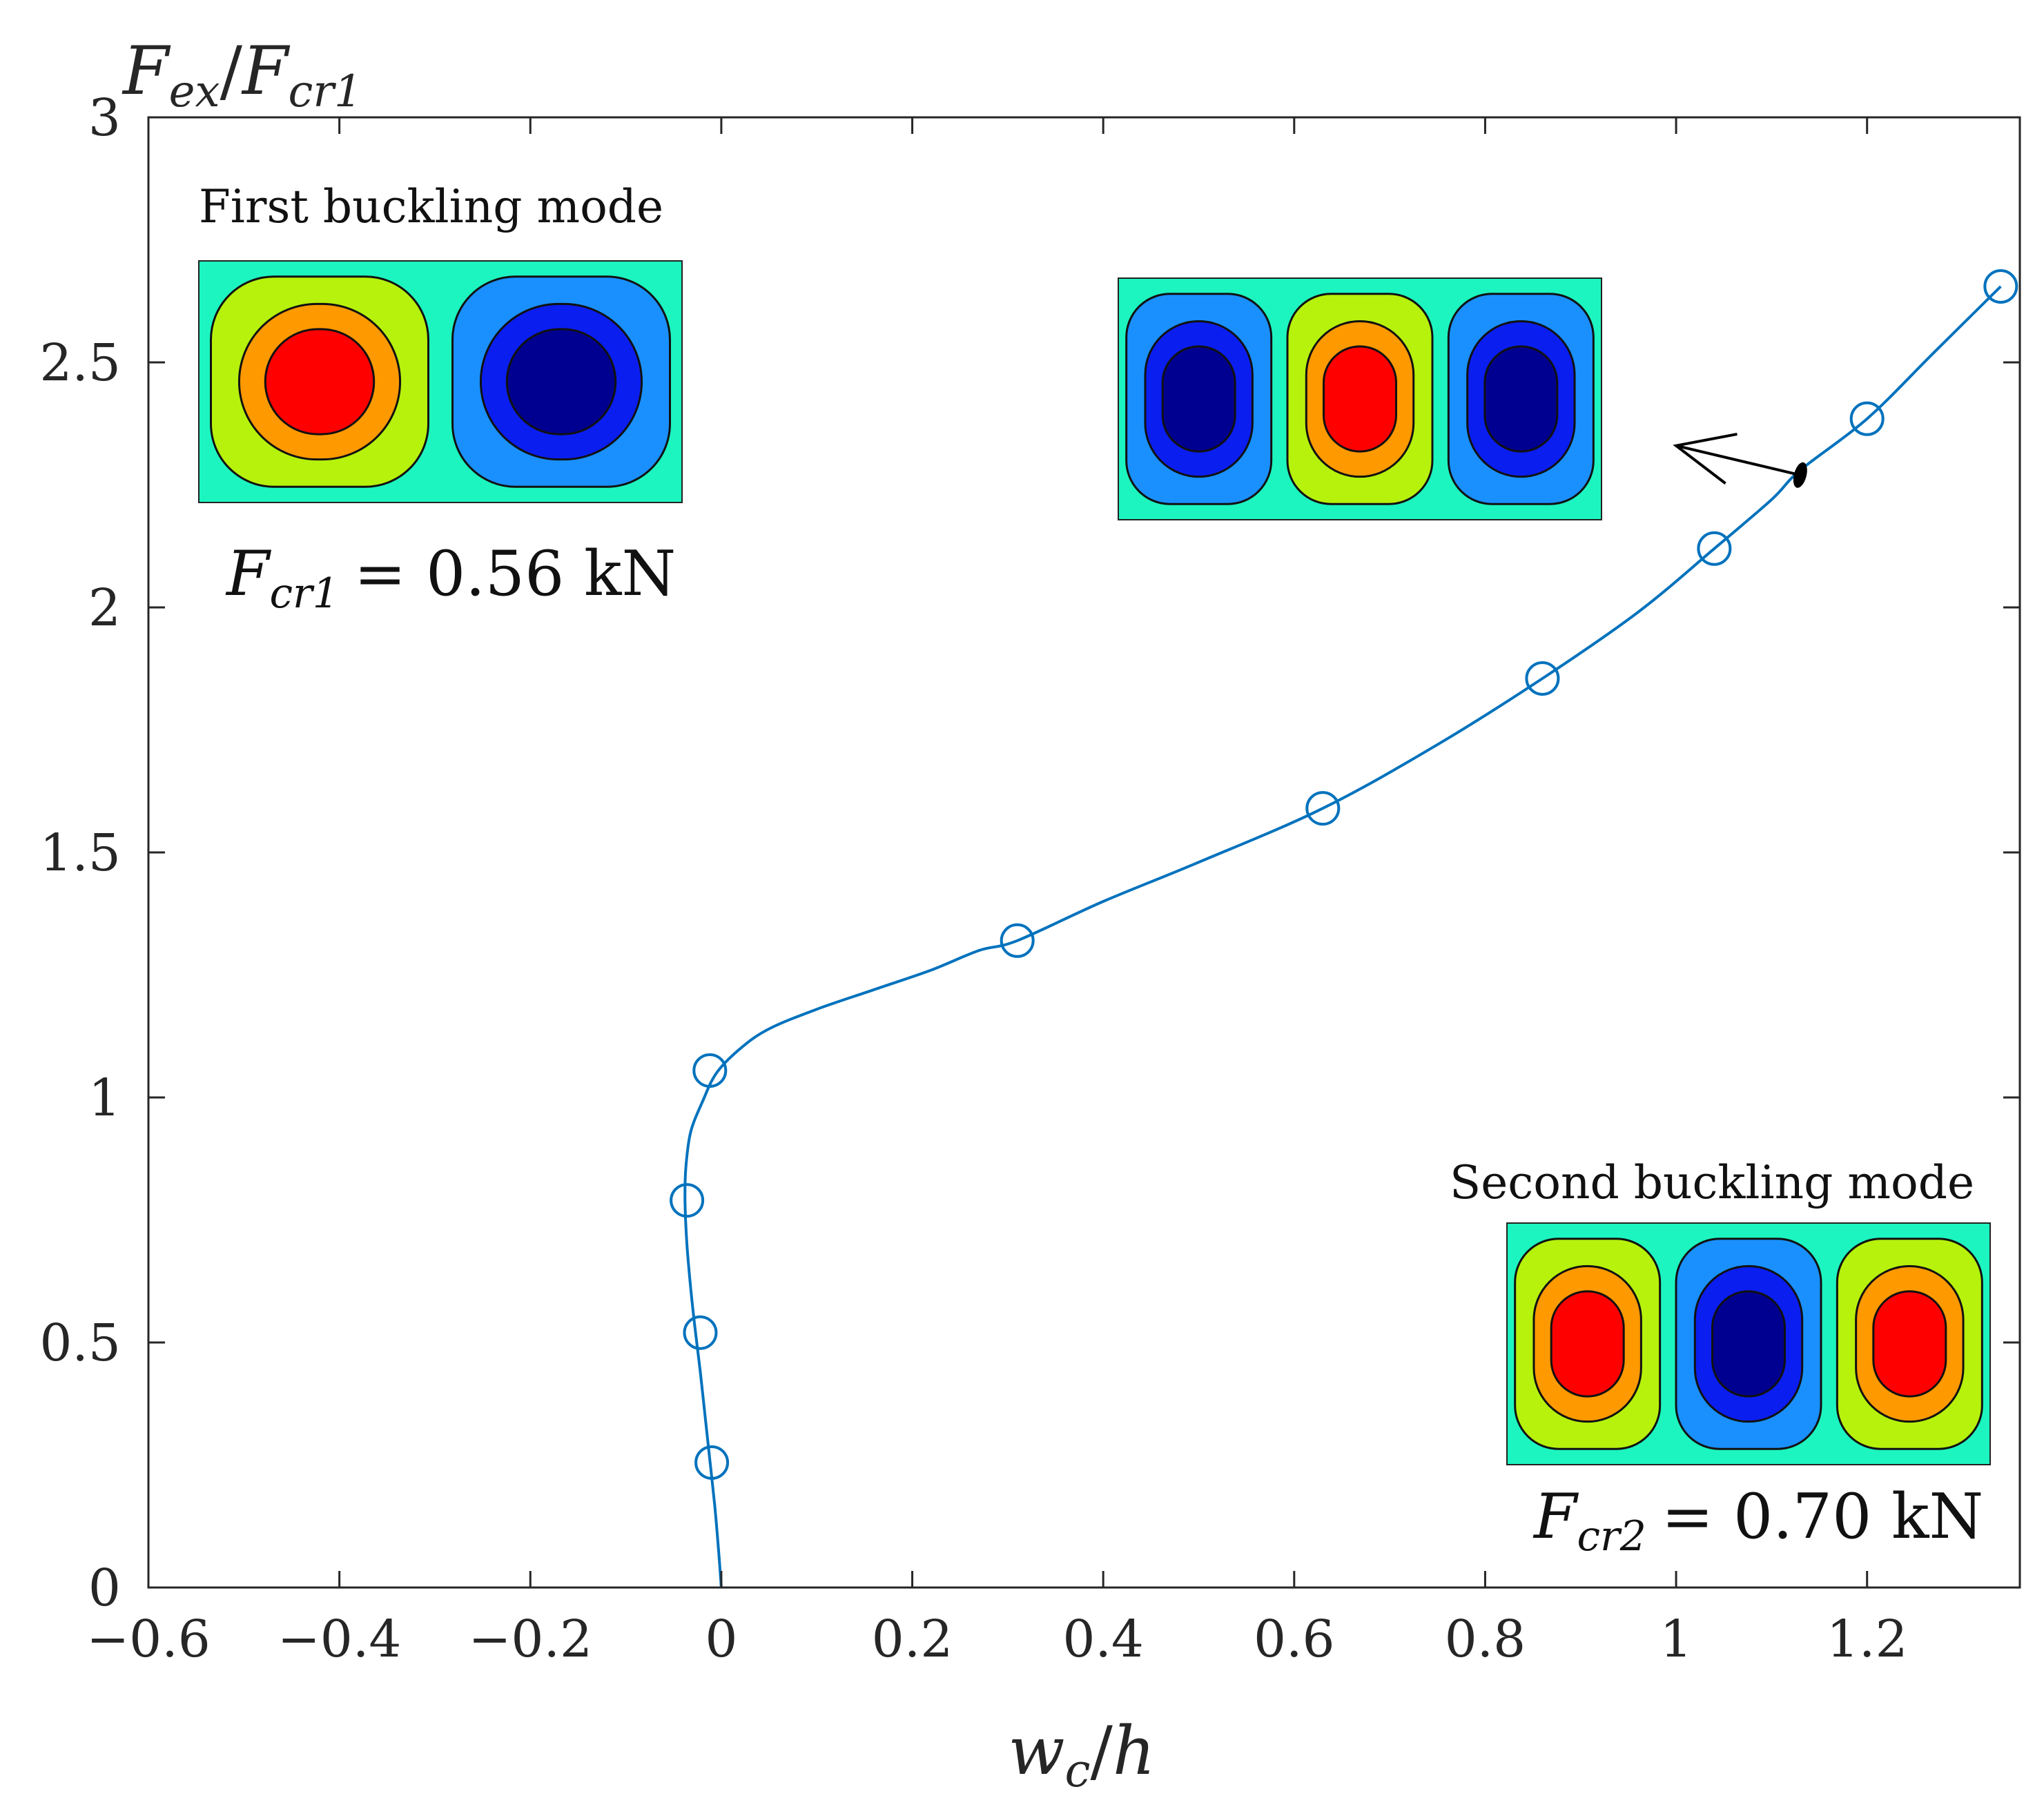 This screenshot has height=1807, width=2044. What do you see at coordinates (1757, 1521) in the screenshot?
I see `second-mode-critical-load: Fcr2 = 0.70 kN` at bounding box center [1757, 1521].